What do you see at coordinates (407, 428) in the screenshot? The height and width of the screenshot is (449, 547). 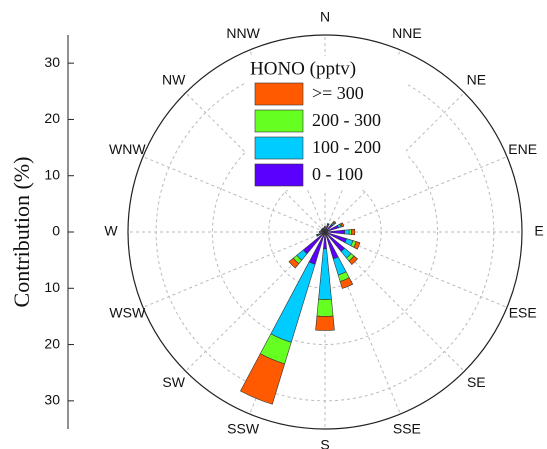 I see `direction-label: SSE` at bounding box center [407, 428].